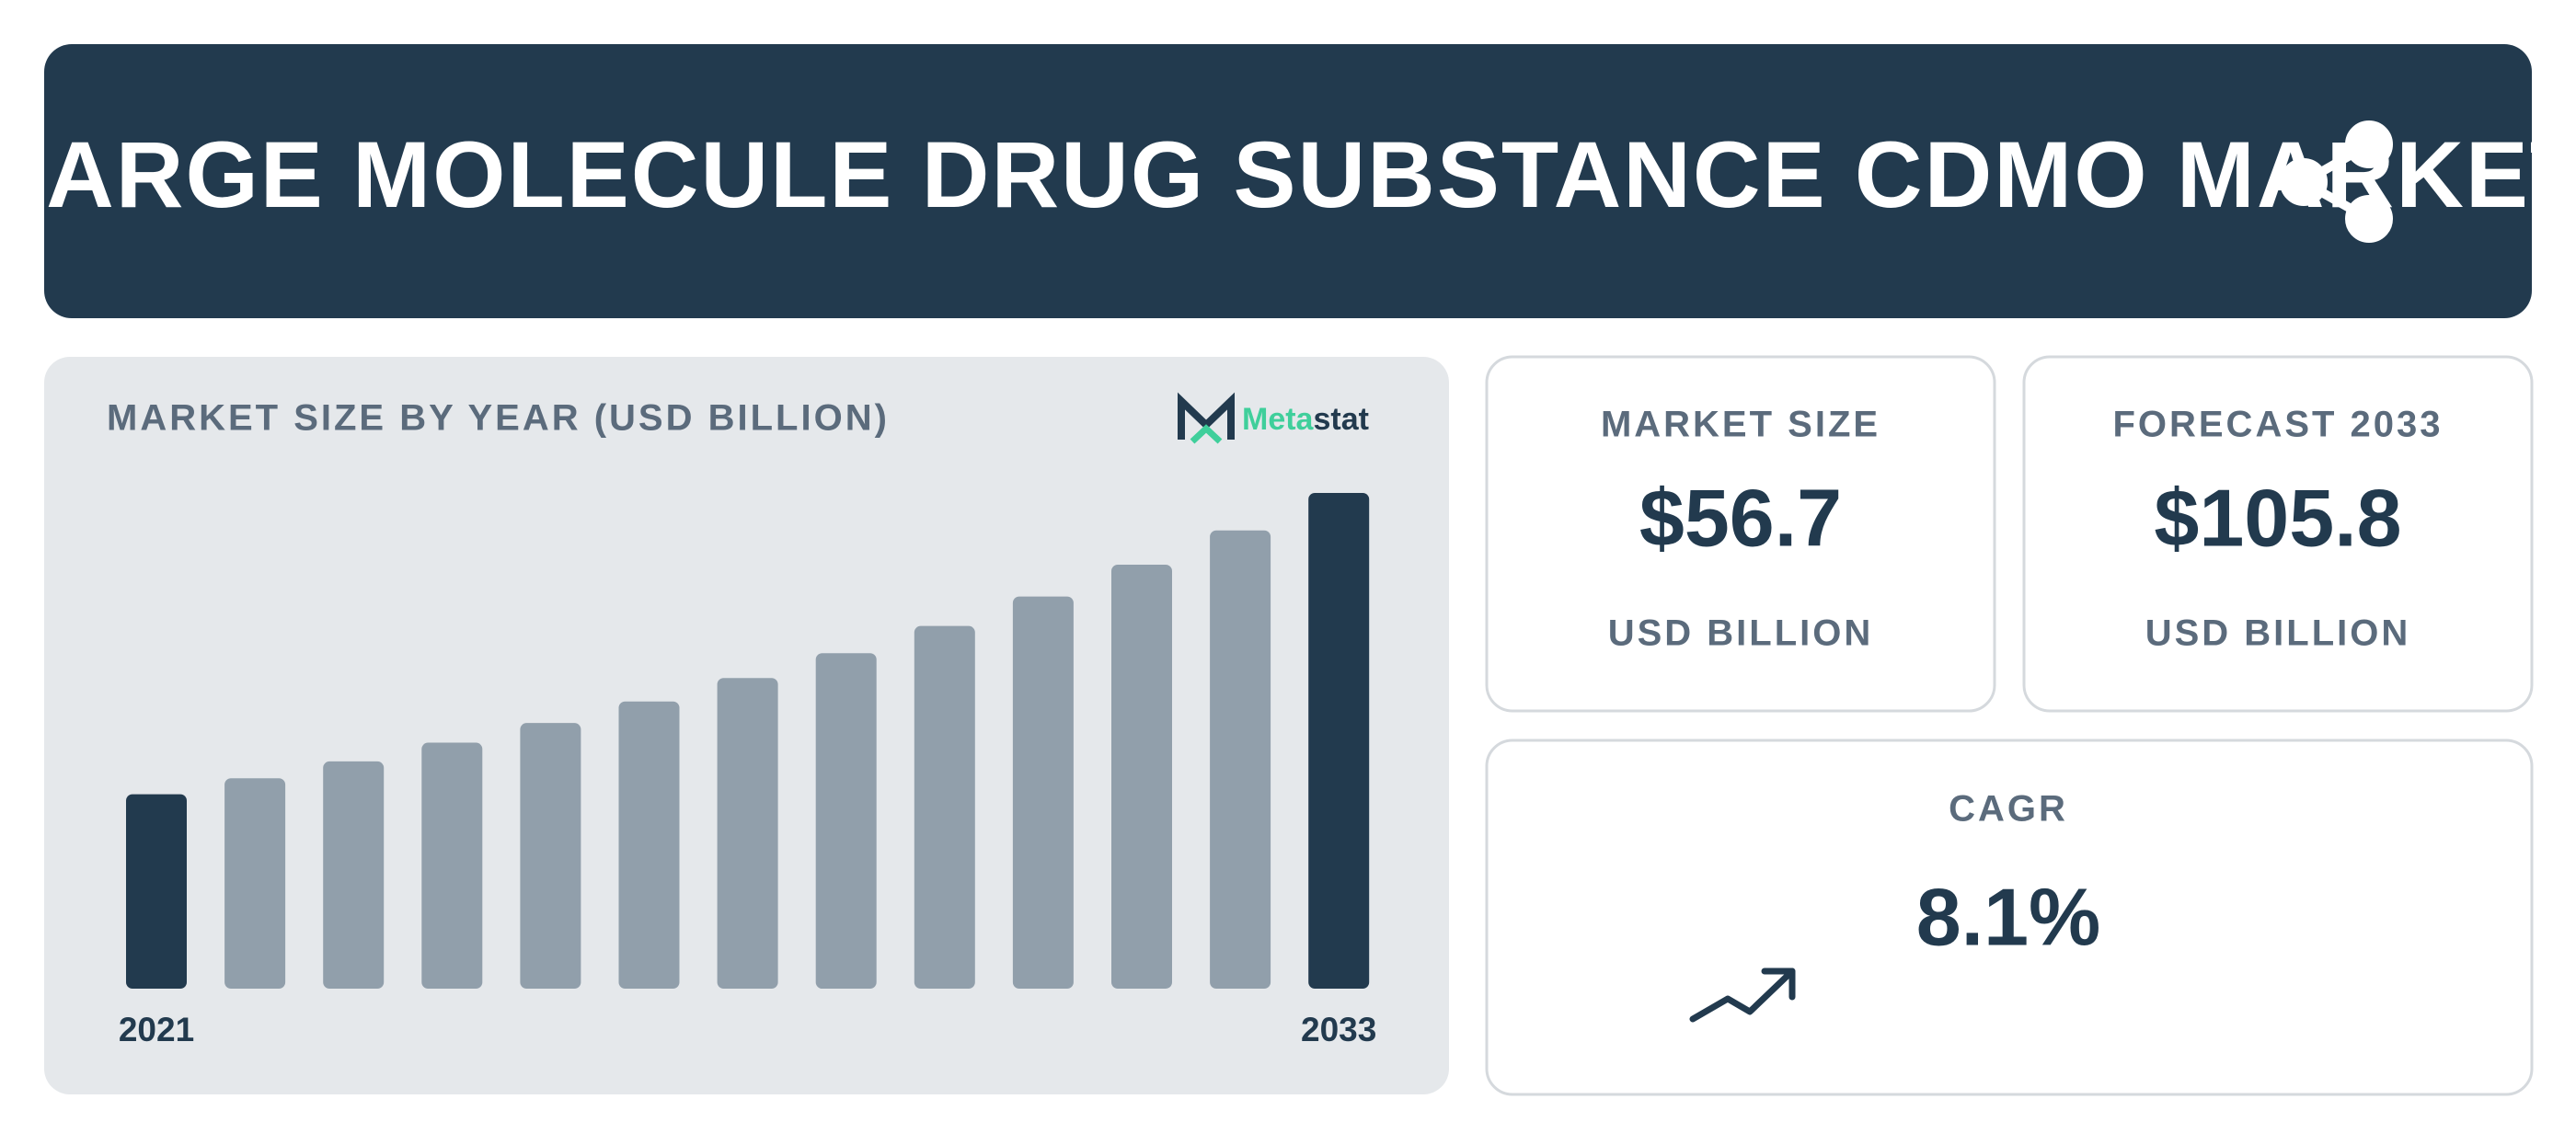 The image size is (2576, 1145). What do you see at coordinates (1338, 1029) in the screenshot?
I see `x-tick-label: 2033` at bounding box center [1338, 1029].